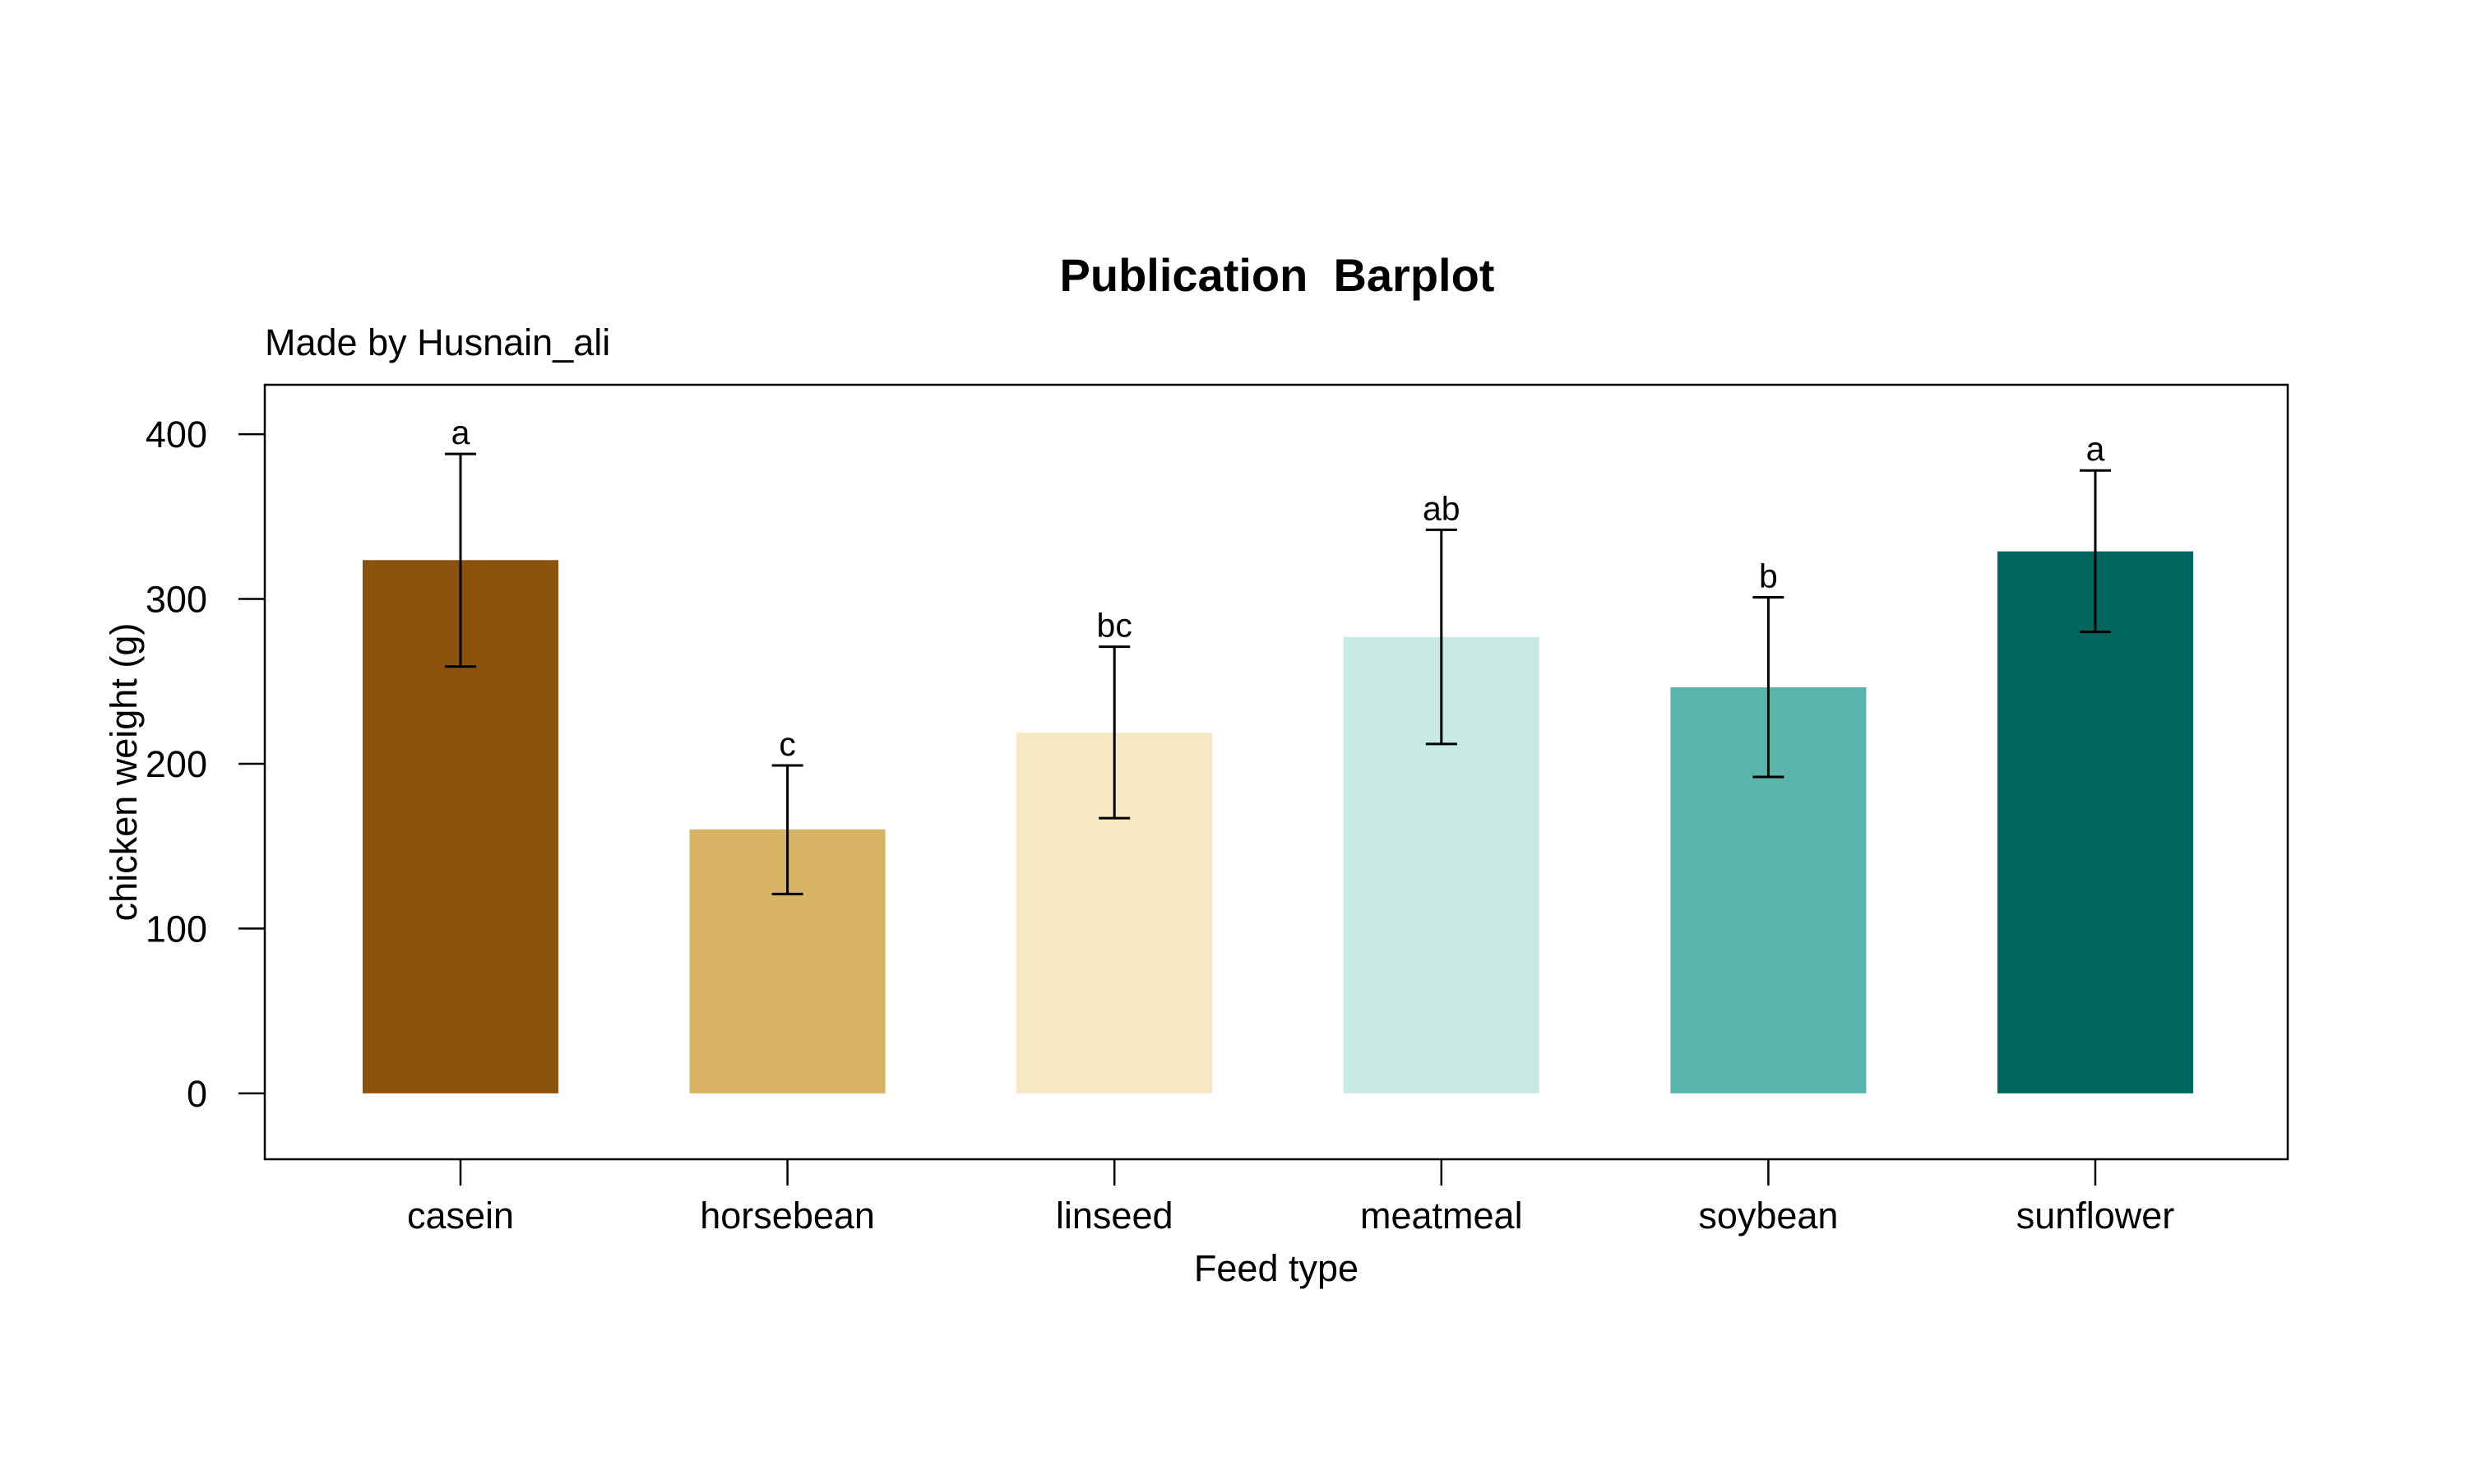  I want to click on significance-letter: b, so click(1769, 576).